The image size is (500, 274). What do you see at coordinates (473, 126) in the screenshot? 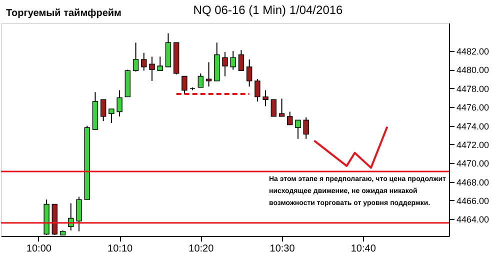
I see `y-tick-label: 4474.00` at bounding box center [473, 126].